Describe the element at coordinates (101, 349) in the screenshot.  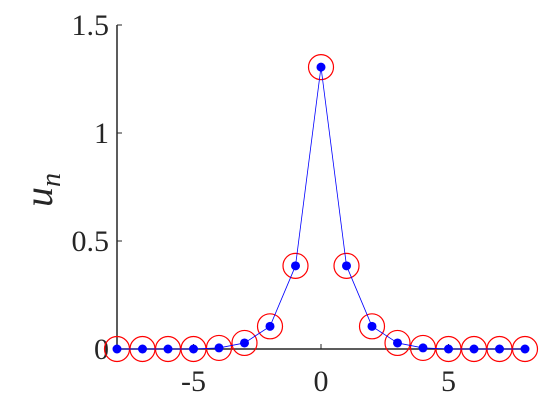
I see `y-tick-label: 0` at that location.